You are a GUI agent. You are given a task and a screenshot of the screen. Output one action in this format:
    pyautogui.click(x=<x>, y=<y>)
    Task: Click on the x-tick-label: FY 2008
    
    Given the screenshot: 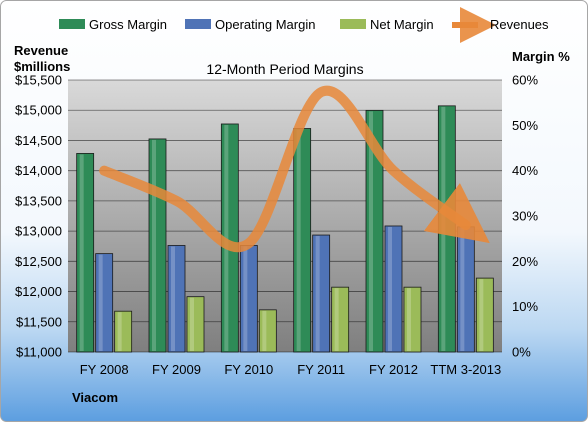 What is the action you would take?
    pyautogui.click(x=104, y=369)
    